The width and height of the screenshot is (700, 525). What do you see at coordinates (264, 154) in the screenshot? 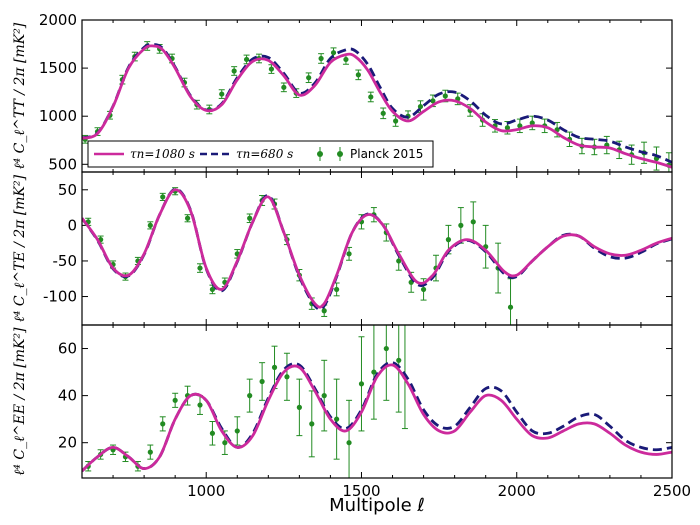
I see `legend-label-680: τn=680 s` at bounding box center [264, 154].